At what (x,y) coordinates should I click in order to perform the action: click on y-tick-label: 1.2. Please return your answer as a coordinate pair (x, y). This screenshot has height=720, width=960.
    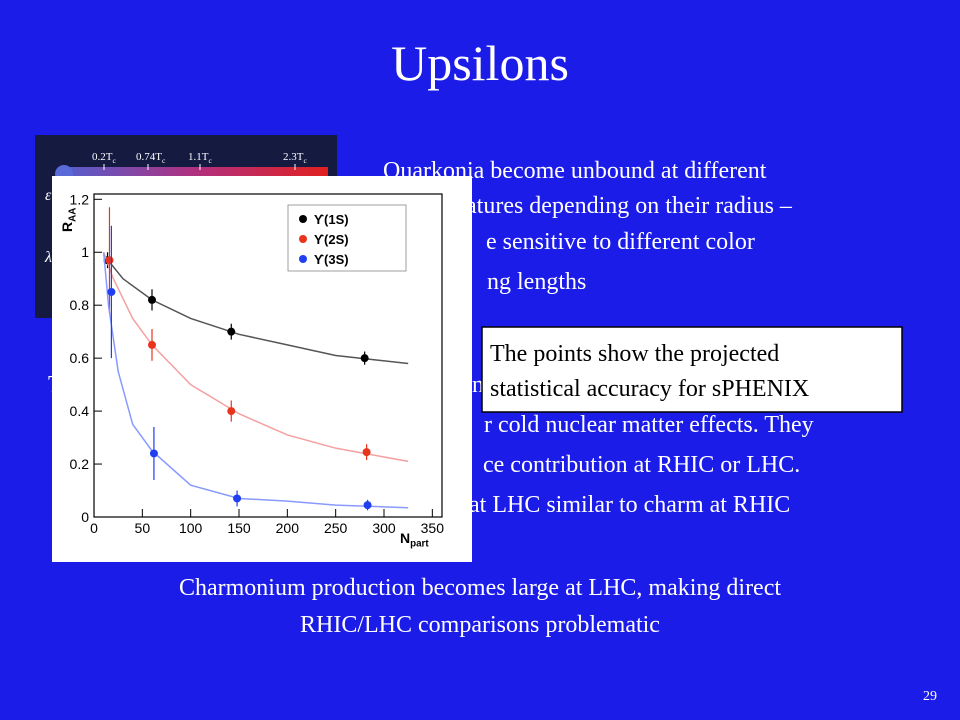
    Looking at the image, I should click on (80, 199).